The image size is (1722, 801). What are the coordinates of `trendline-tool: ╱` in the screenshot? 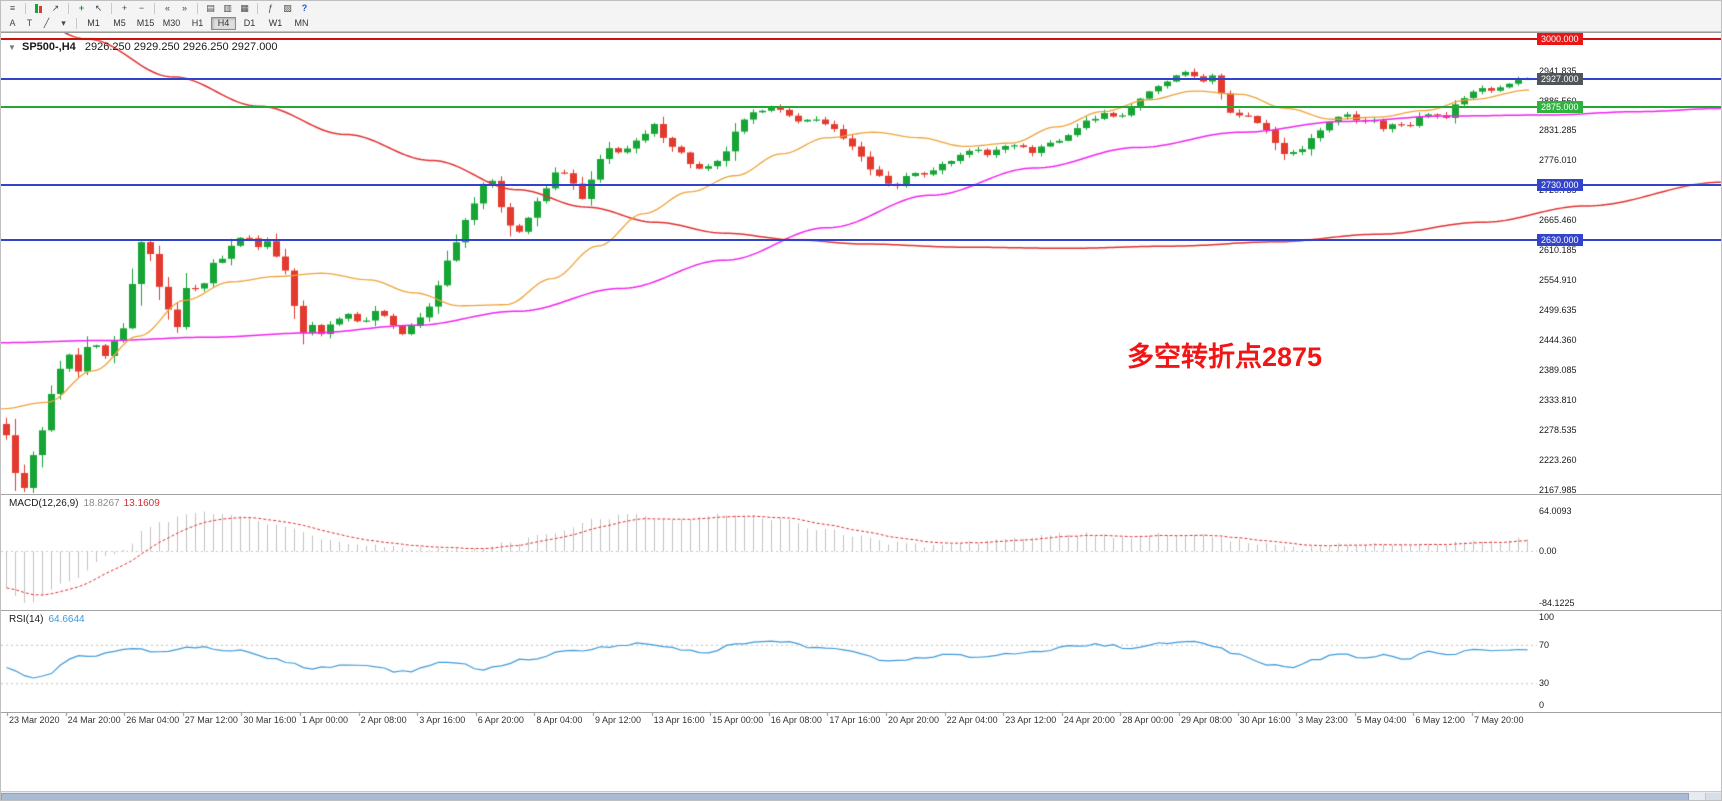 It's located at (46, 23).